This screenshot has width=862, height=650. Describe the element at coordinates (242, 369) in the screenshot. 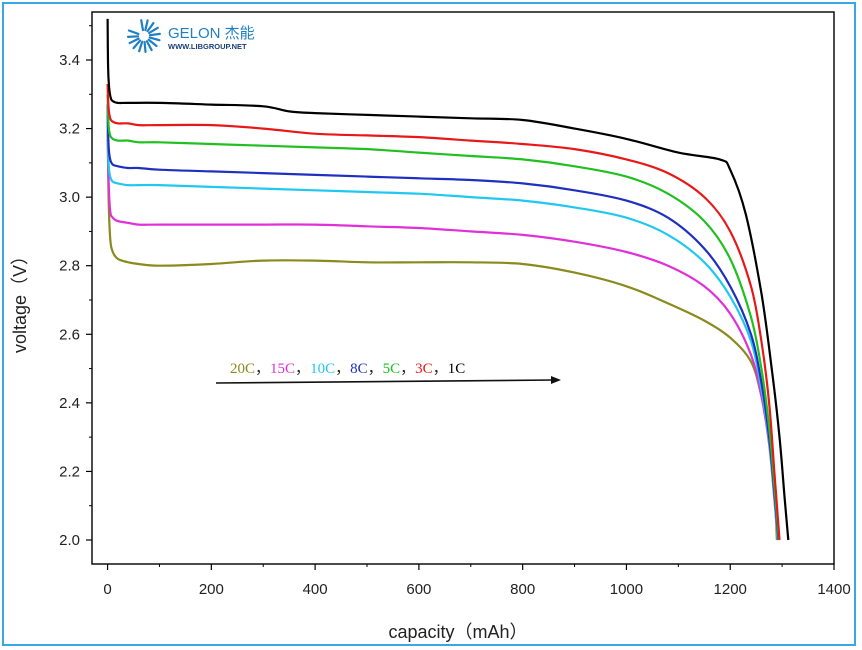

I see `legend-item-20c: 20C` at that location.